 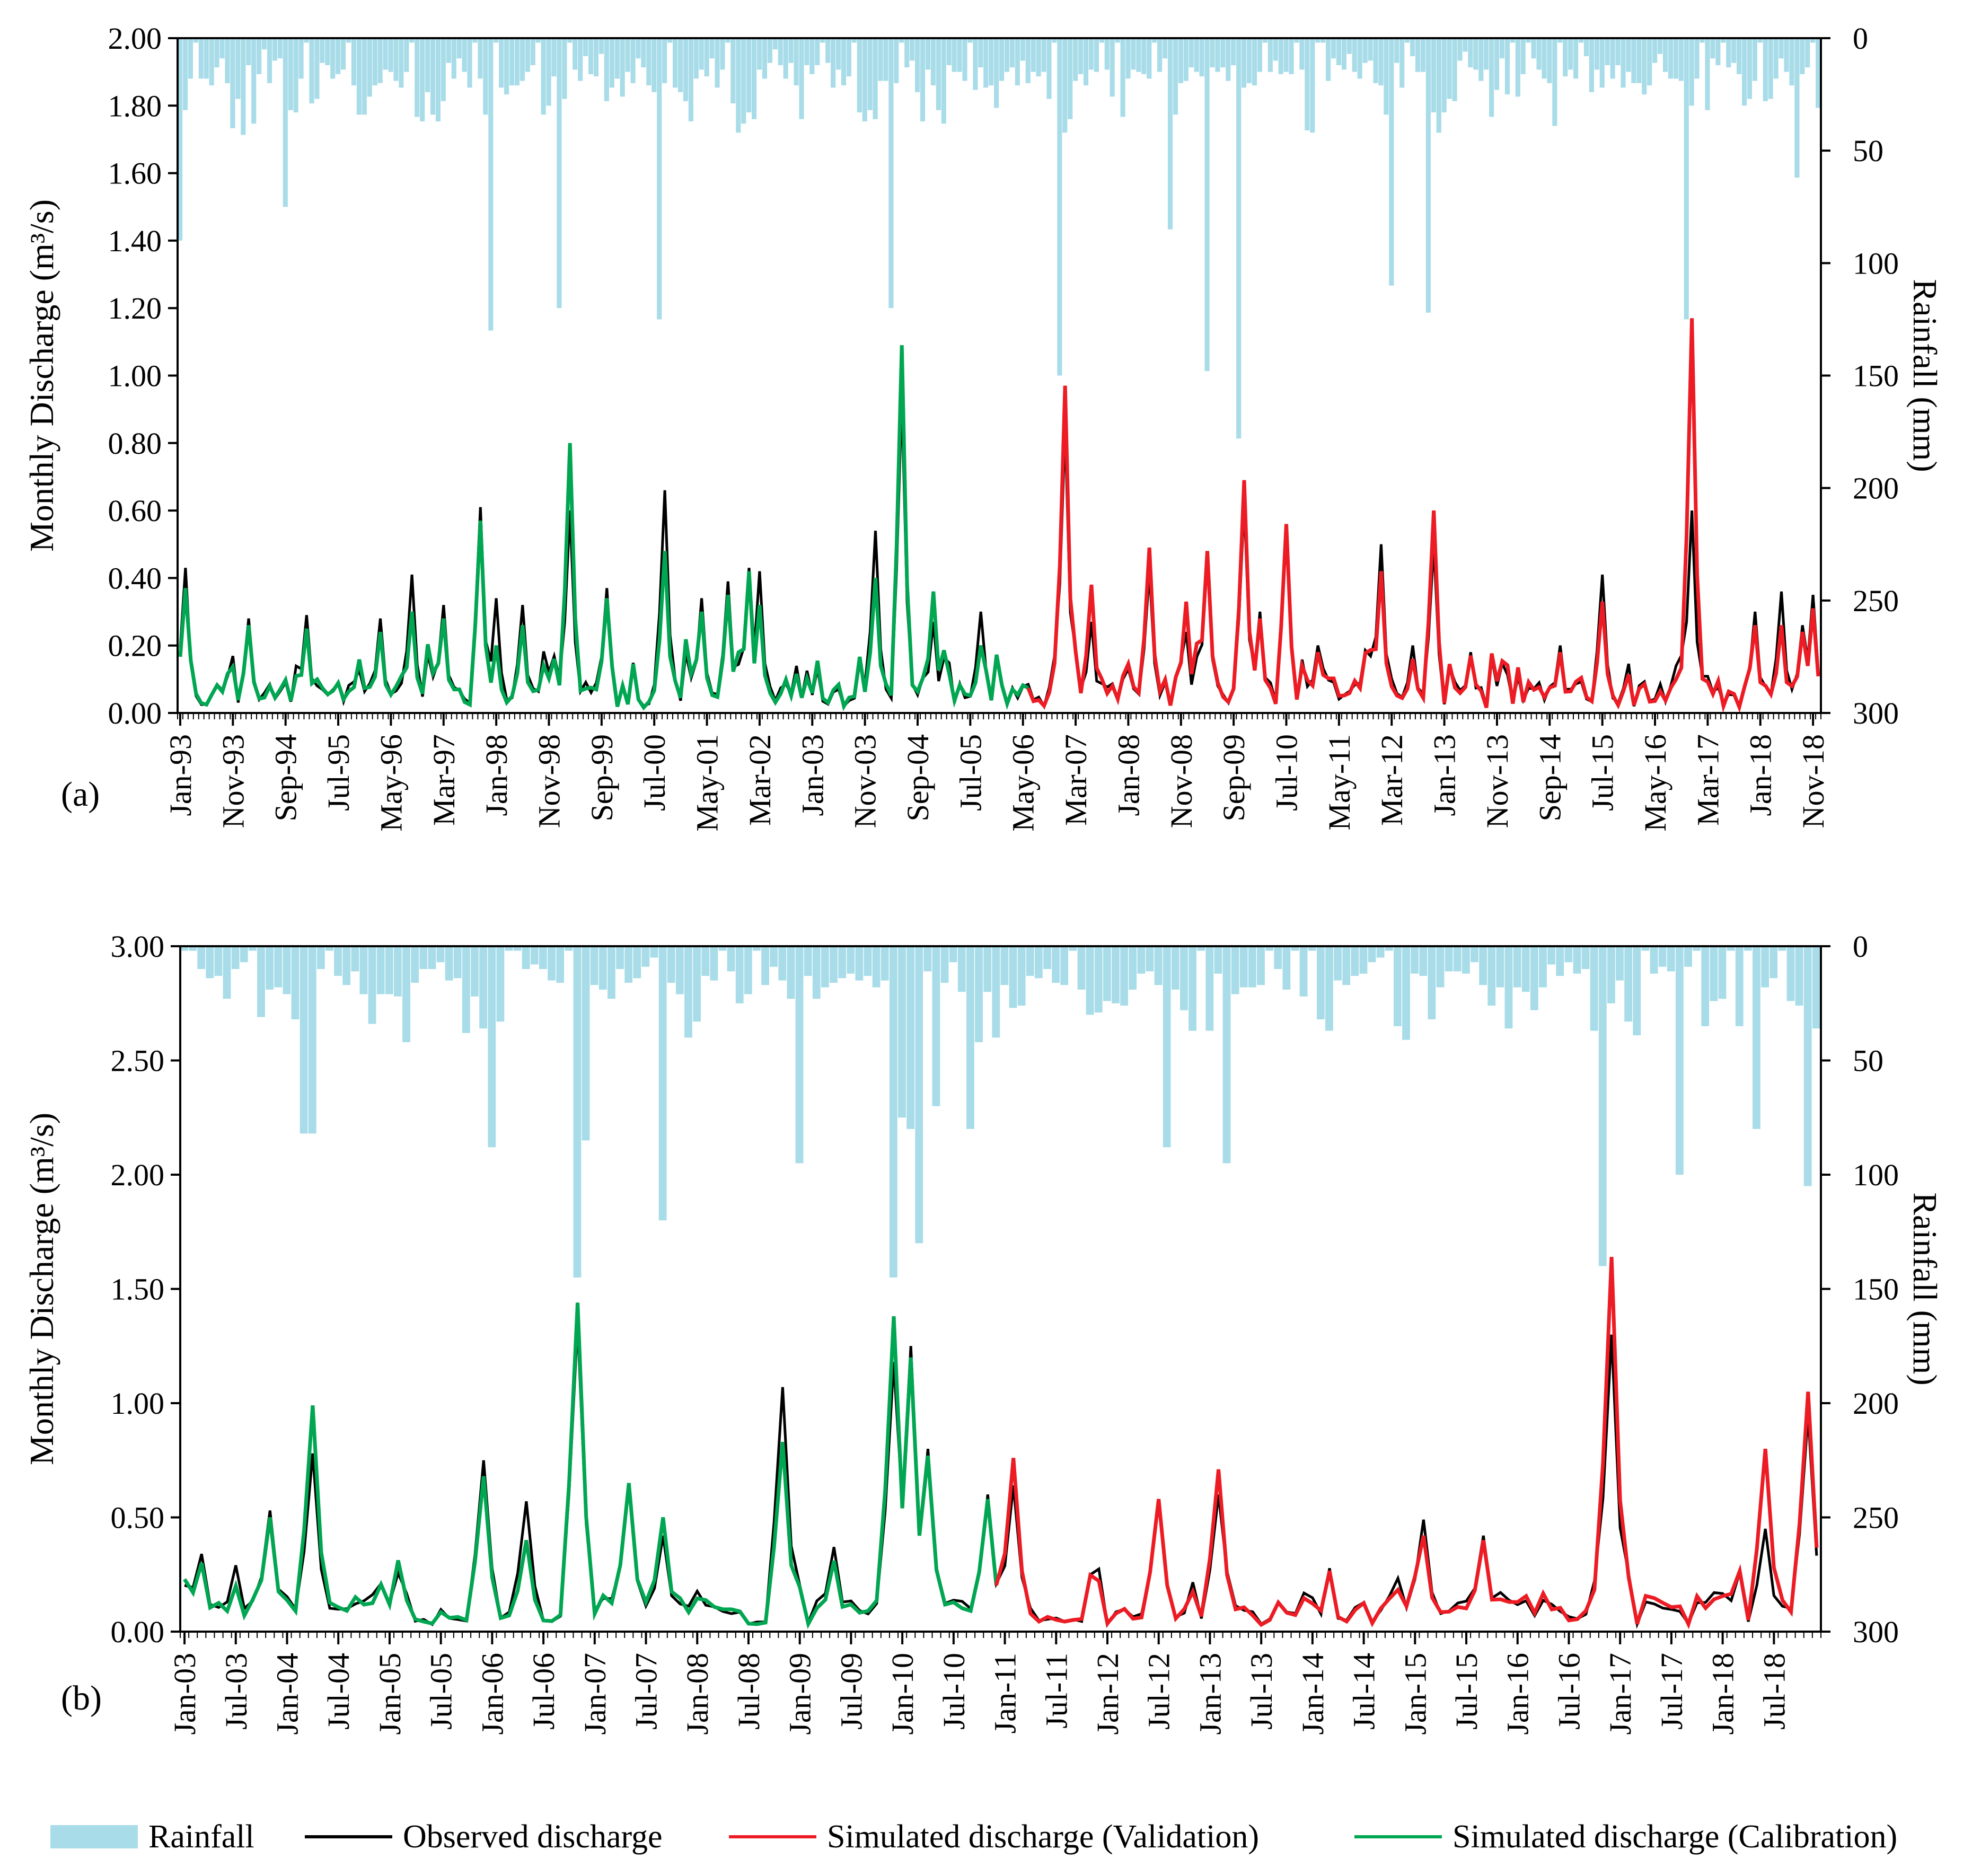 I want to click on y2-tick-label: 250, so click(x=1876, y=601).